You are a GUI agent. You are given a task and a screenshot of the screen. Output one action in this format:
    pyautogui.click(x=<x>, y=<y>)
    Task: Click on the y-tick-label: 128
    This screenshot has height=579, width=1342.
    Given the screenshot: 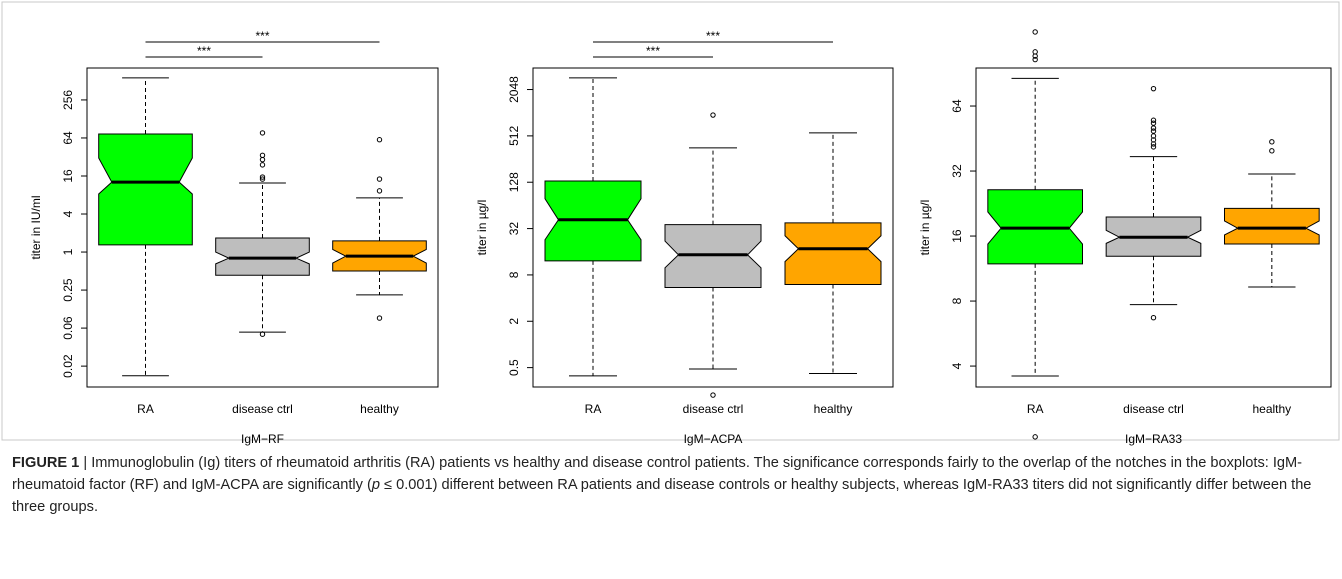 What is the action you would take?
    pyautogui.click(x=514, y=182)
    